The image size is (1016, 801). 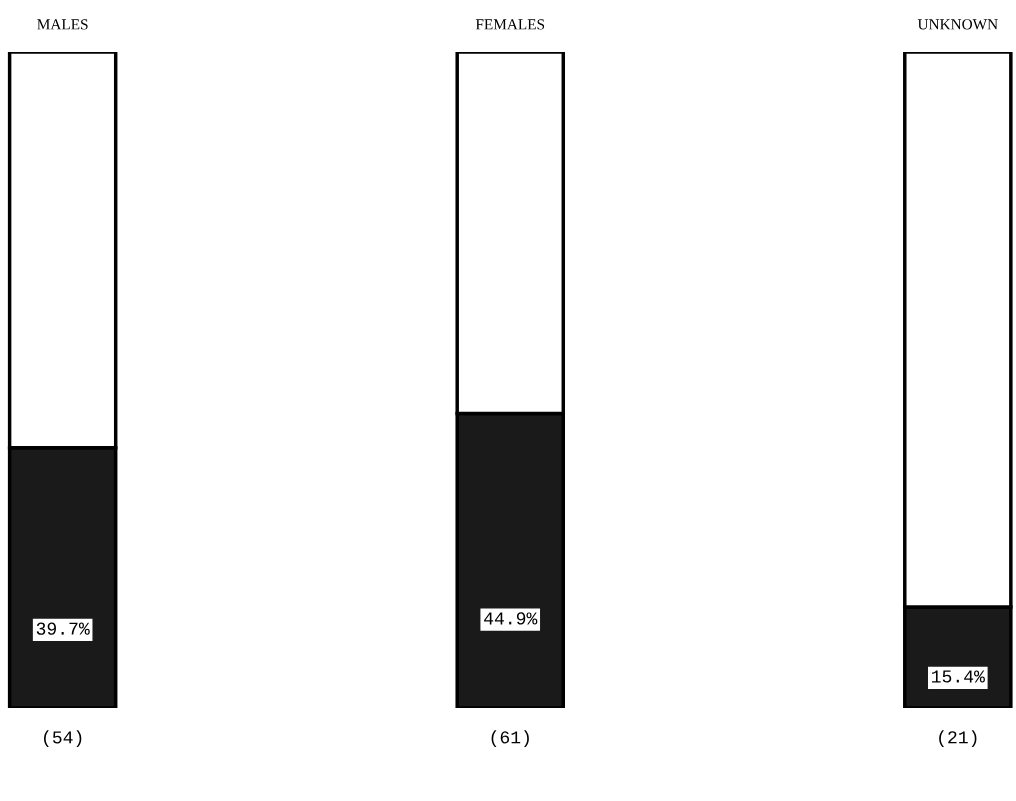 I want to click on x-tick-label: MALES, so click(x=62, y=24).